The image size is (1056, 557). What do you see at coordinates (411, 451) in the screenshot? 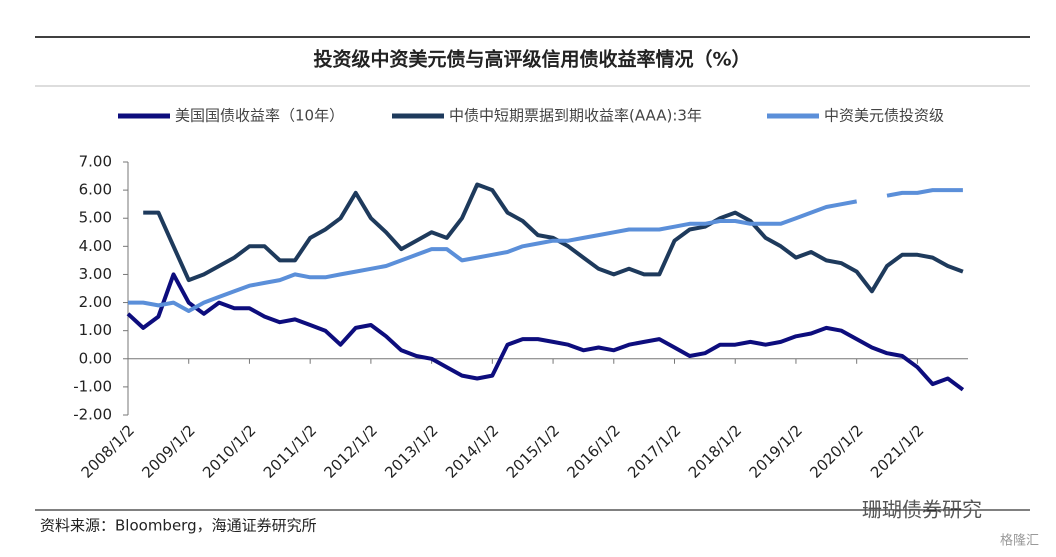
I see `x-tick-label: 2013/1/2` at bounding box center [411, 451].